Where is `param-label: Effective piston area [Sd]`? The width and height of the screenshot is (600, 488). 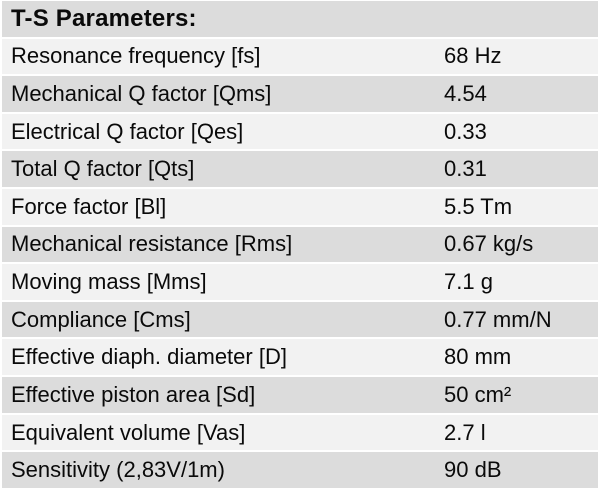
param-label: Effective piston area [Sd] is located at coordinates (133, 394).